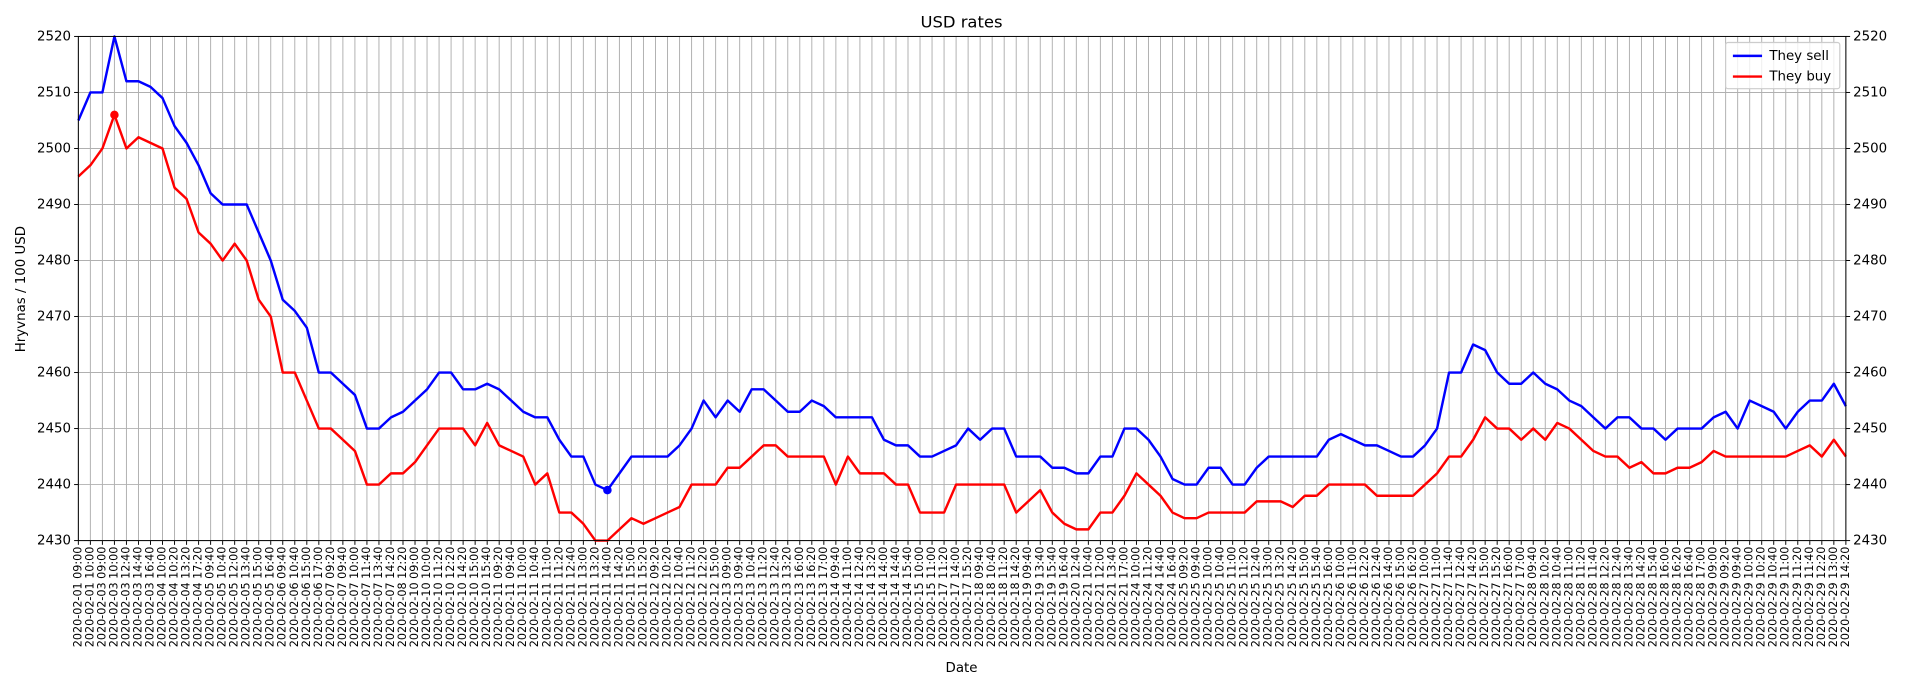 The width and height of the screenshot is (1906, 690). What do you see at coordinates (198, 597) in the screenshot?
I see `x-tick-label: 2020-02-04 17:20` at bounding box center [198, 597].